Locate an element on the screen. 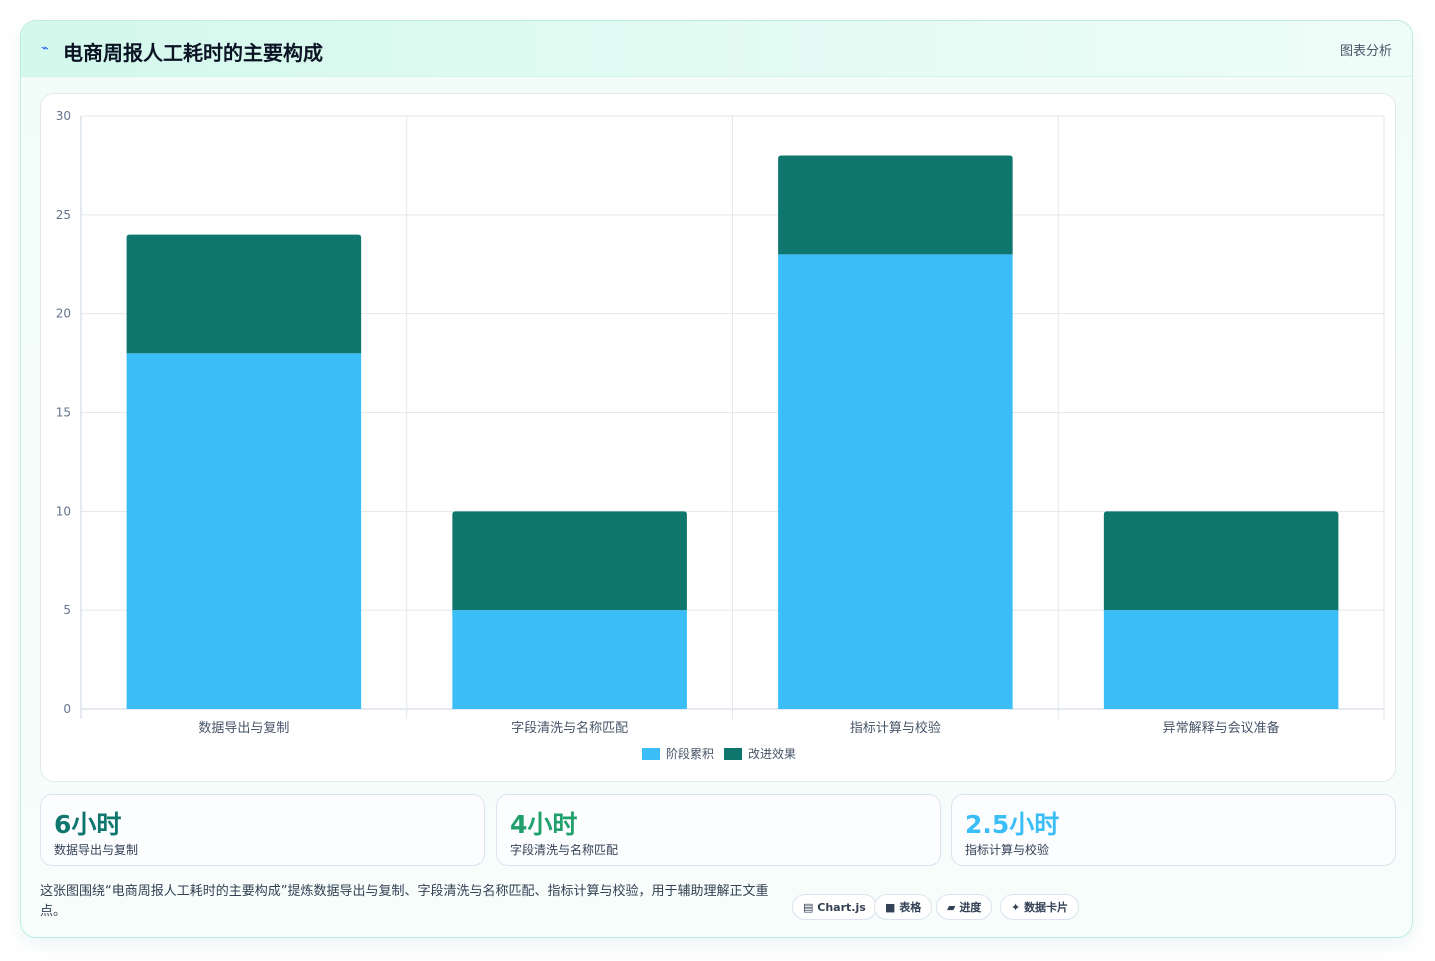  tag-chartjs: ▤ Chart.js is located at coordinates (834, 907).